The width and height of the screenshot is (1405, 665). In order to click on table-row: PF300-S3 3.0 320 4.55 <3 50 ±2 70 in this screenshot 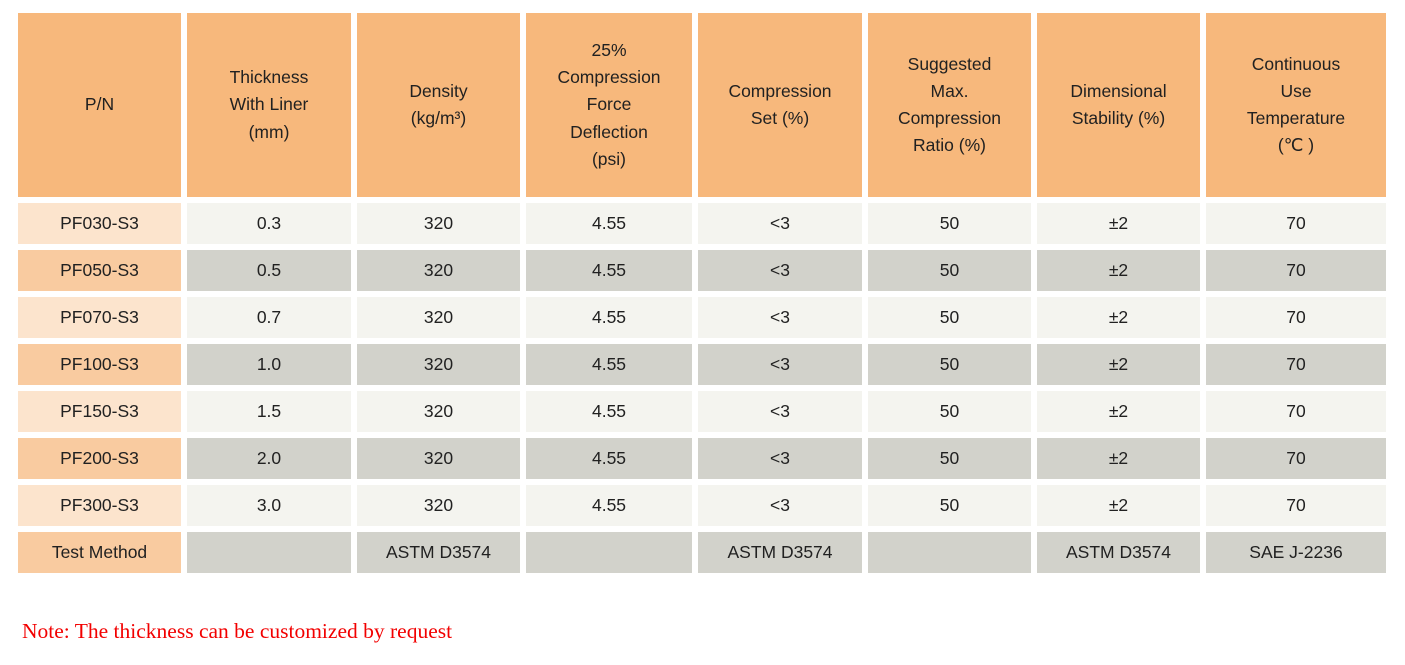, I will do `click(702, 505)`.